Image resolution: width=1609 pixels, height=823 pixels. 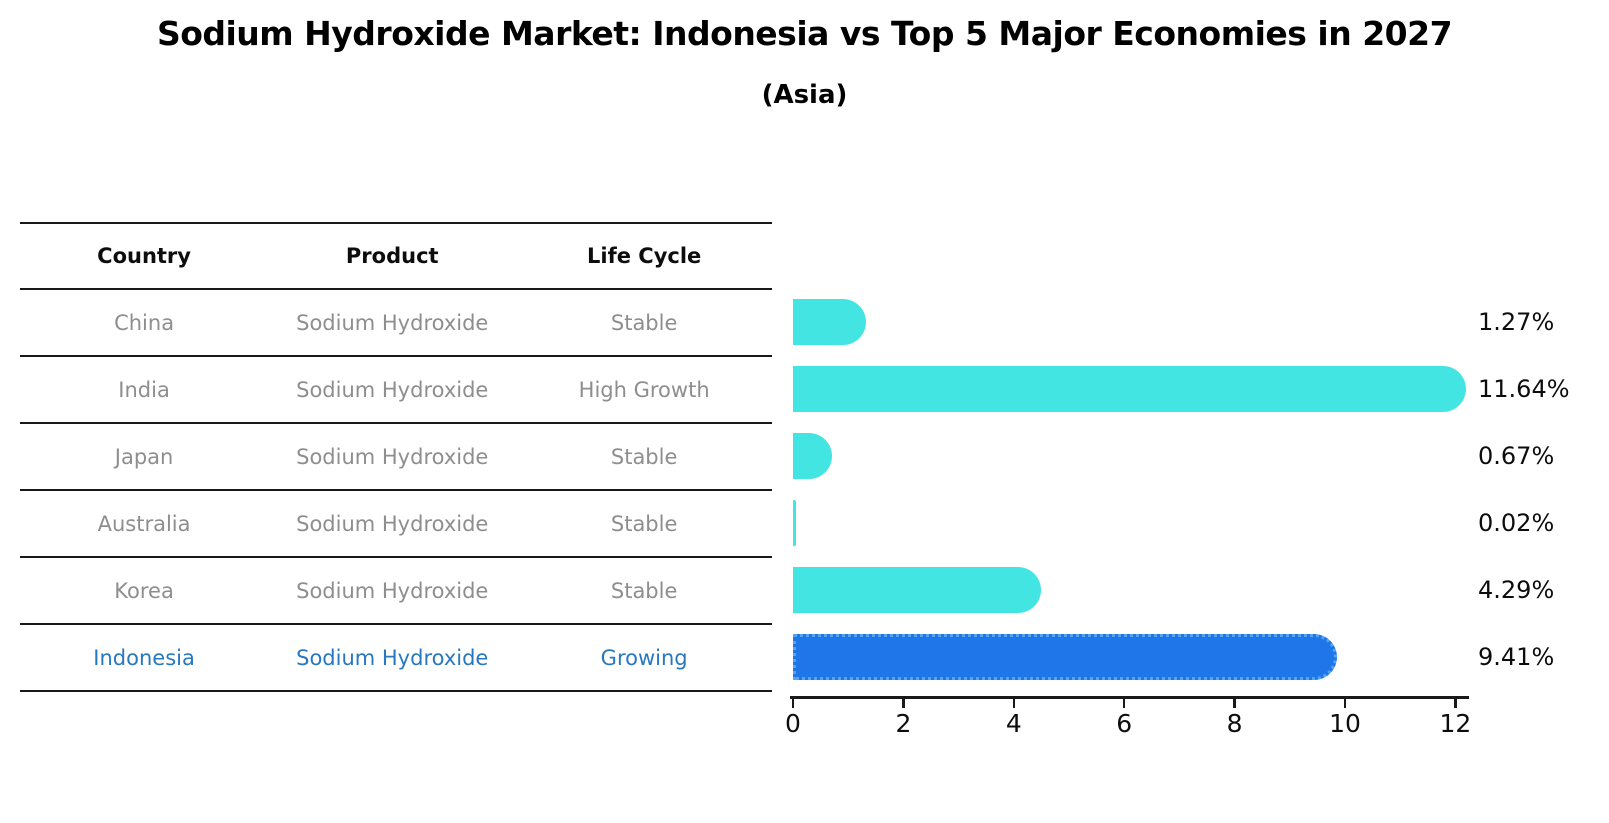 I want to click on x-tick-label: 8, so click(x=1234, y=723).